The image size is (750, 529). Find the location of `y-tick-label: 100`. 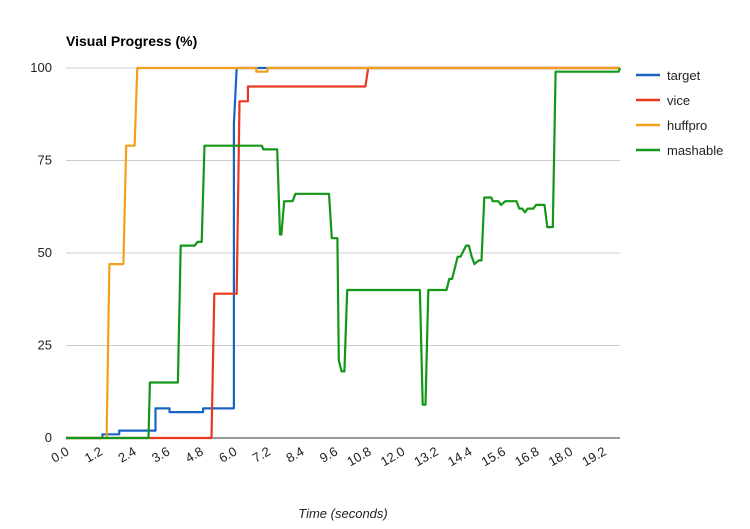

y-tick-label: 100 is located at coordinates (41, 67).